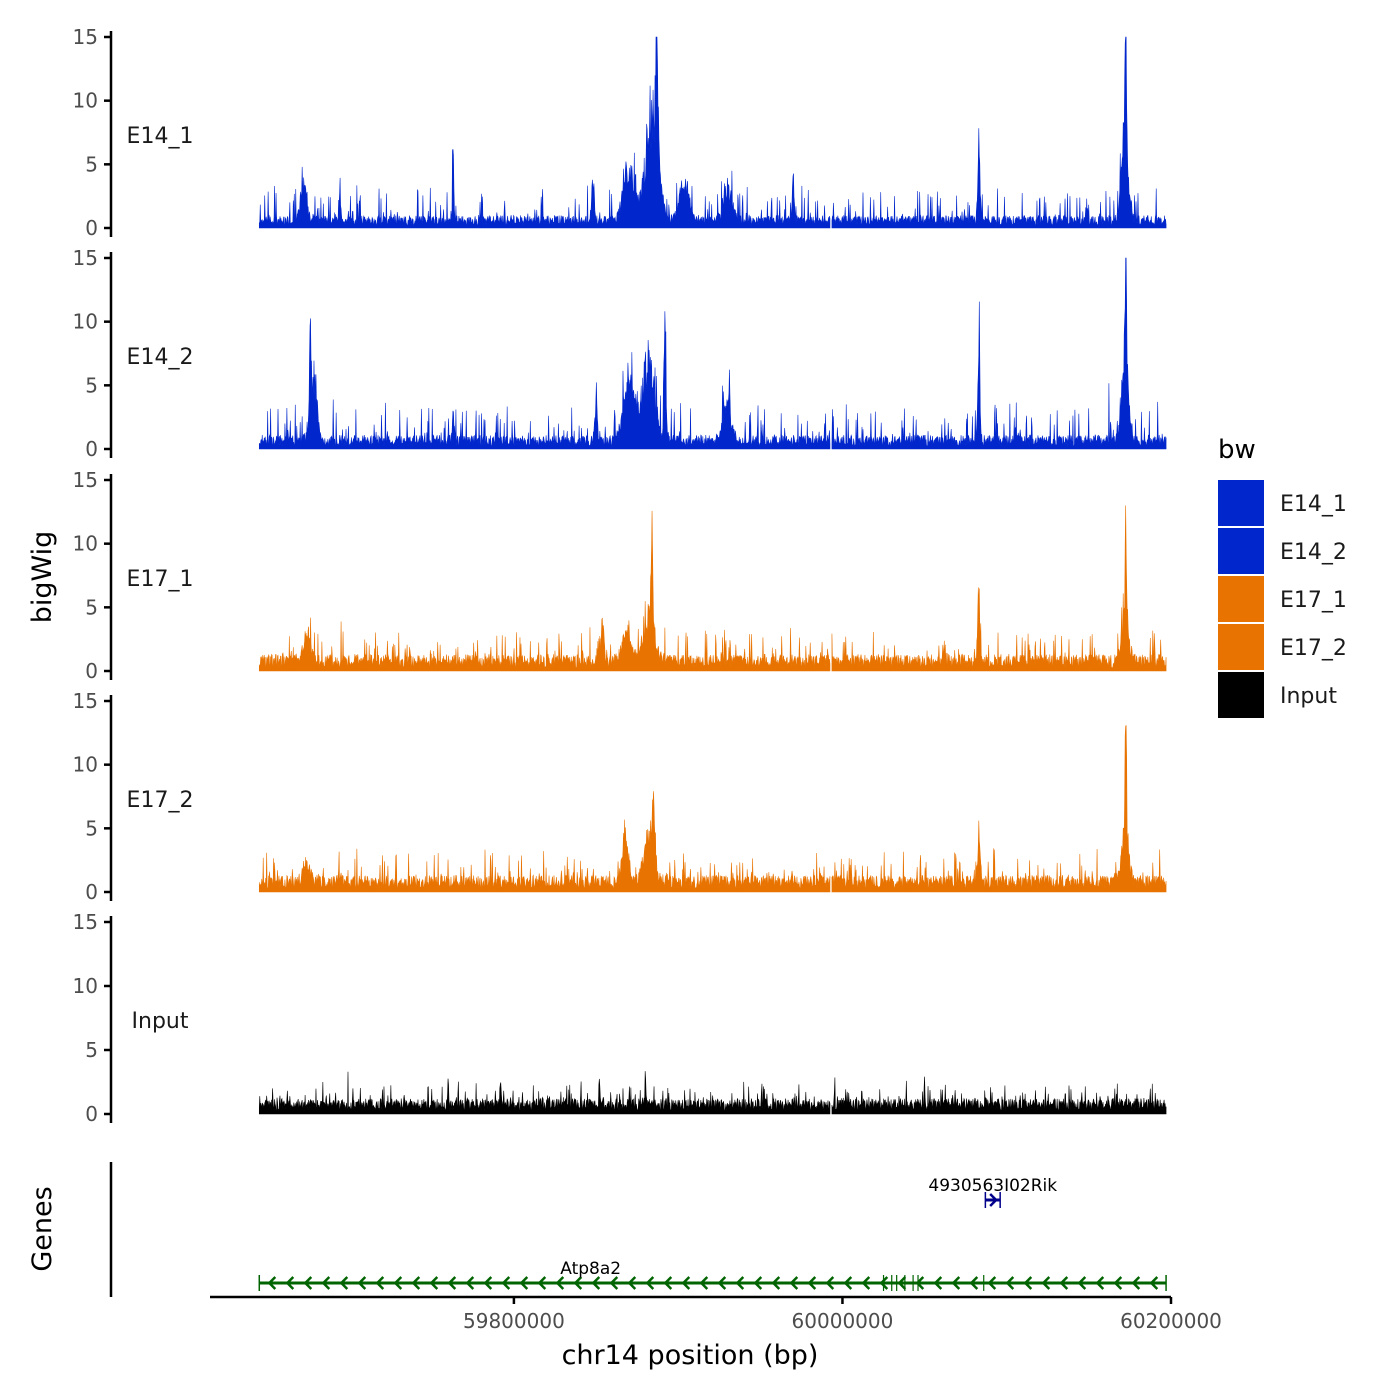 The image size is (1400, 1400). What do you see at coordinates (712, 1093) in the screenshot?
I see `coverage-area-Input` at bounding box center [712, 1093].